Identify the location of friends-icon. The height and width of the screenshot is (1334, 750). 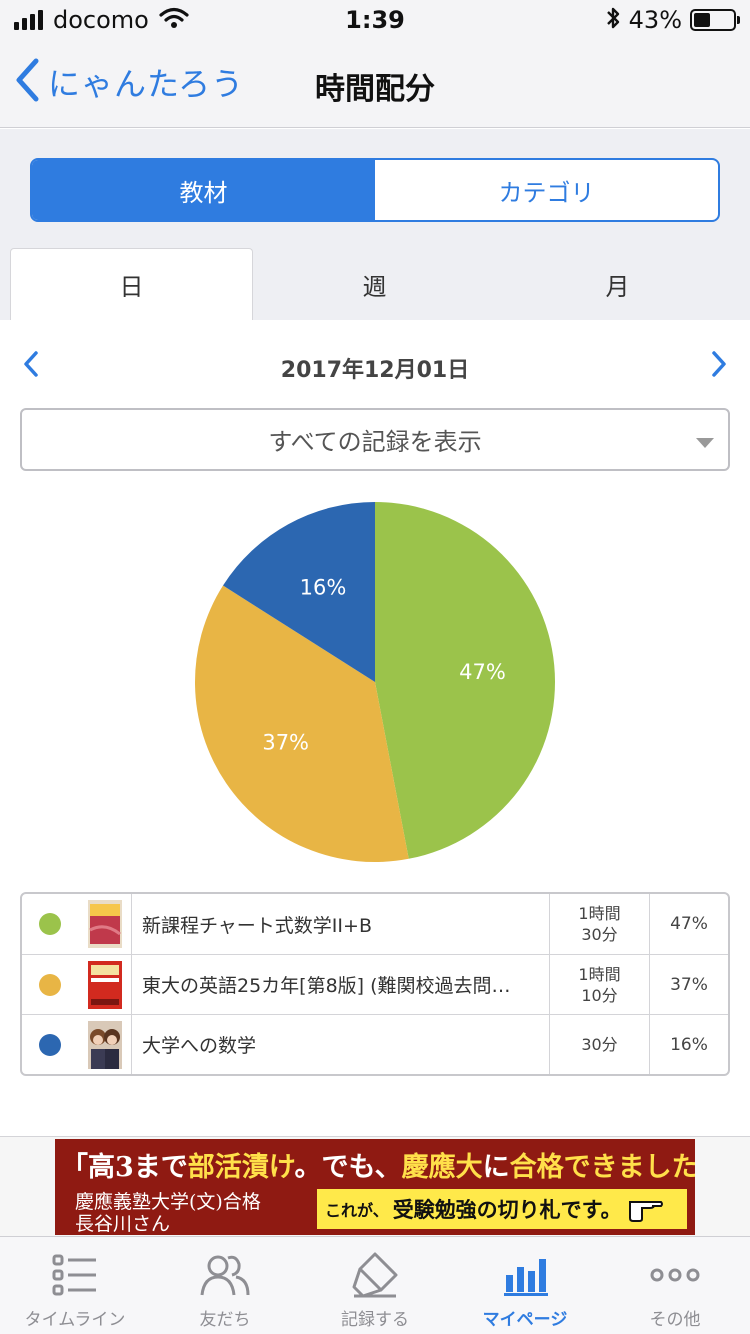
(225, 1275).